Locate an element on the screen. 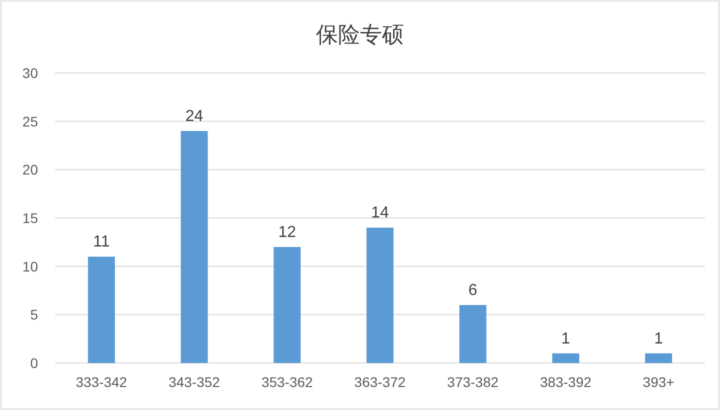 This screenshot has height=410, width=720. chart-title: 保险专硕 is located at coordinates (360, 34).